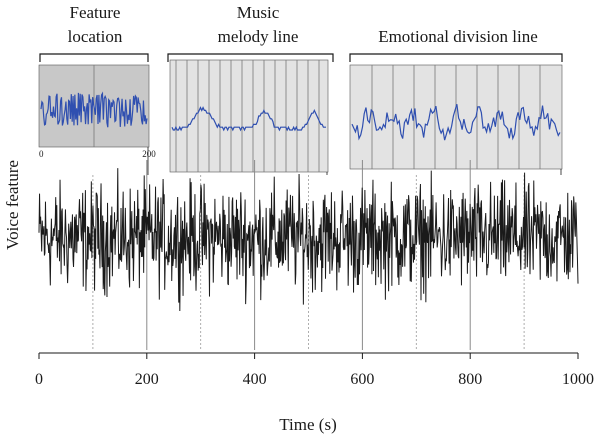 Image resolution: width=600 pixels, height=439 pixels. I want to click on segment-title-feature: Feature, so click(95, 12).